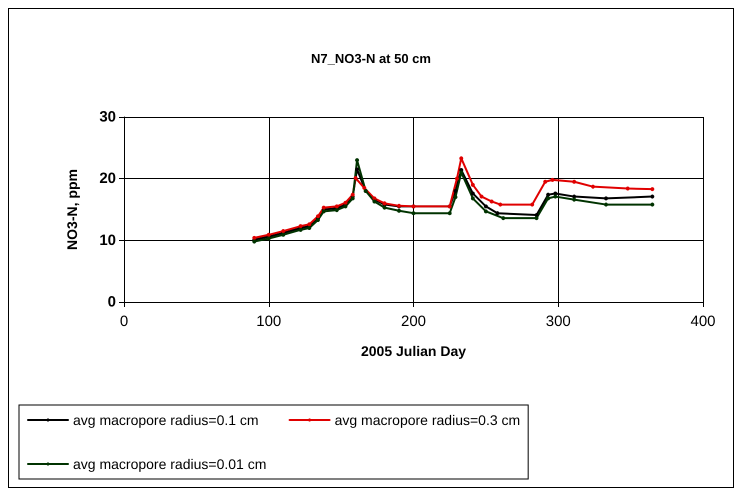 This screenshot has height=496, width=742. Describe the element at coordinates (107, 117) in the screenshot. I see `y-tick-label: 30` at that location.